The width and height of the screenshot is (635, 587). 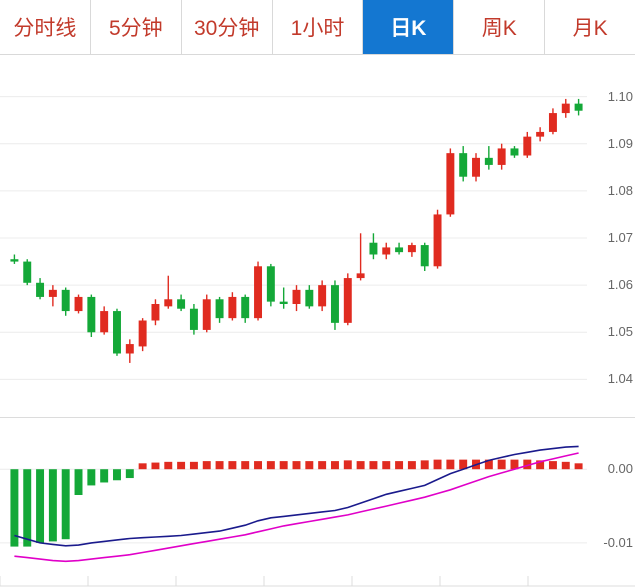 I want to click on macd-axis-tick: -0.01, so click(x=618, y=542).